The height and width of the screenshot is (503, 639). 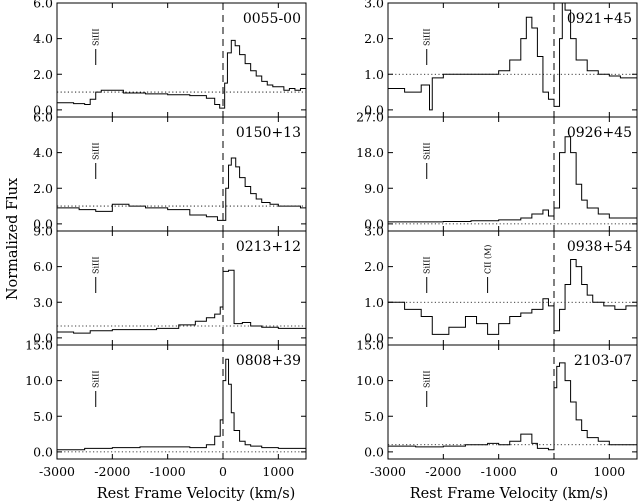 I want to click on spectrum-panel-right-1: 0.0 9.0 18.0 27.0 0926+45 SiIII, so click(x=497, y=171).